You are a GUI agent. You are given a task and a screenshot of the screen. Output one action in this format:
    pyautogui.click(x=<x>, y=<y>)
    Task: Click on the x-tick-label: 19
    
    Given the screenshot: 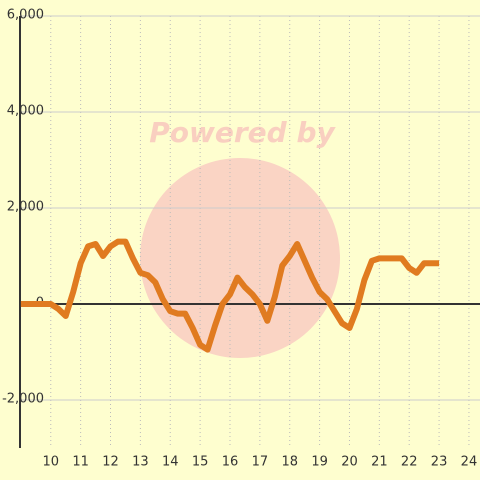 What is the action you would take?
    pyautogui.click(x=319, y=462)
    